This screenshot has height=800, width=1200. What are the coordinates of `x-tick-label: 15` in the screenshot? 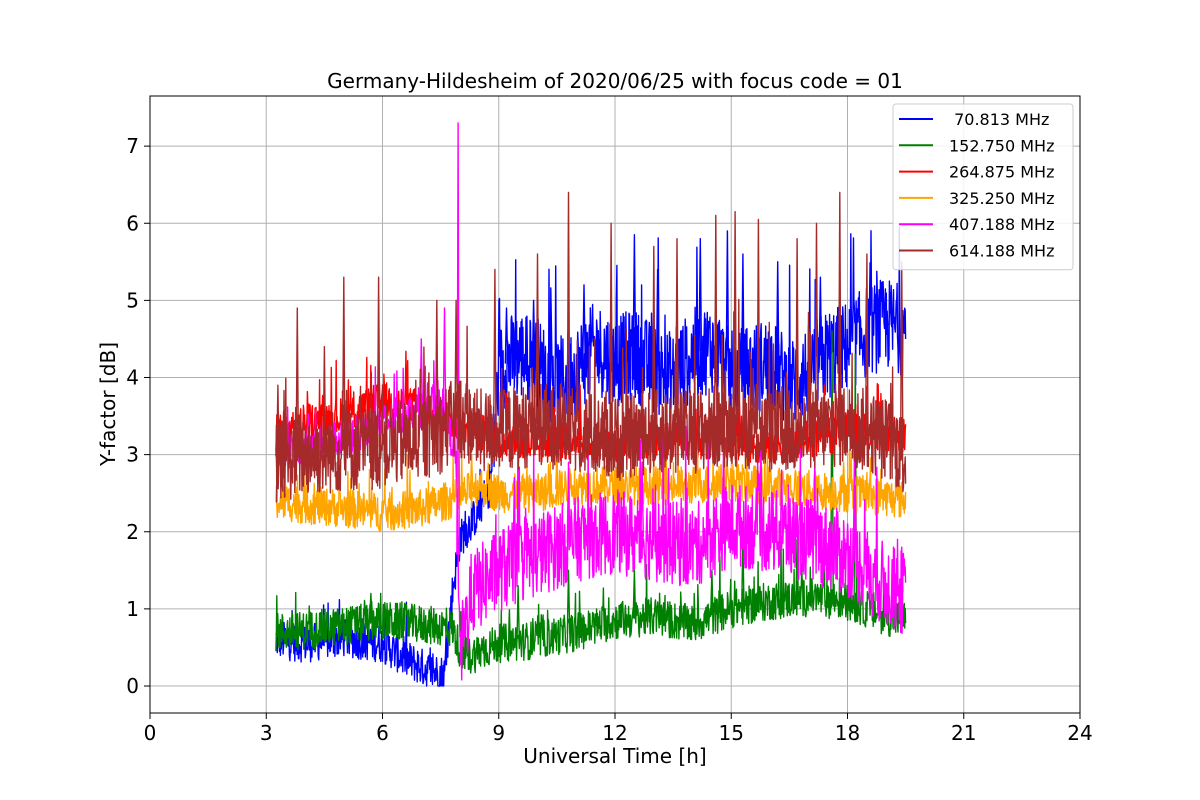 It's located at (731, 733).